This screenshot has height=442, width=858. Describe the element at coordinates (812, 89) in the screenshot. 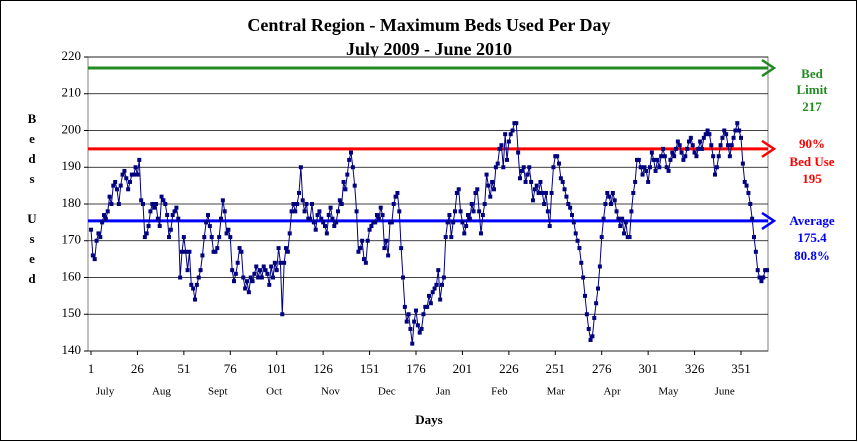

I see `reference-label: Limit` at that location.